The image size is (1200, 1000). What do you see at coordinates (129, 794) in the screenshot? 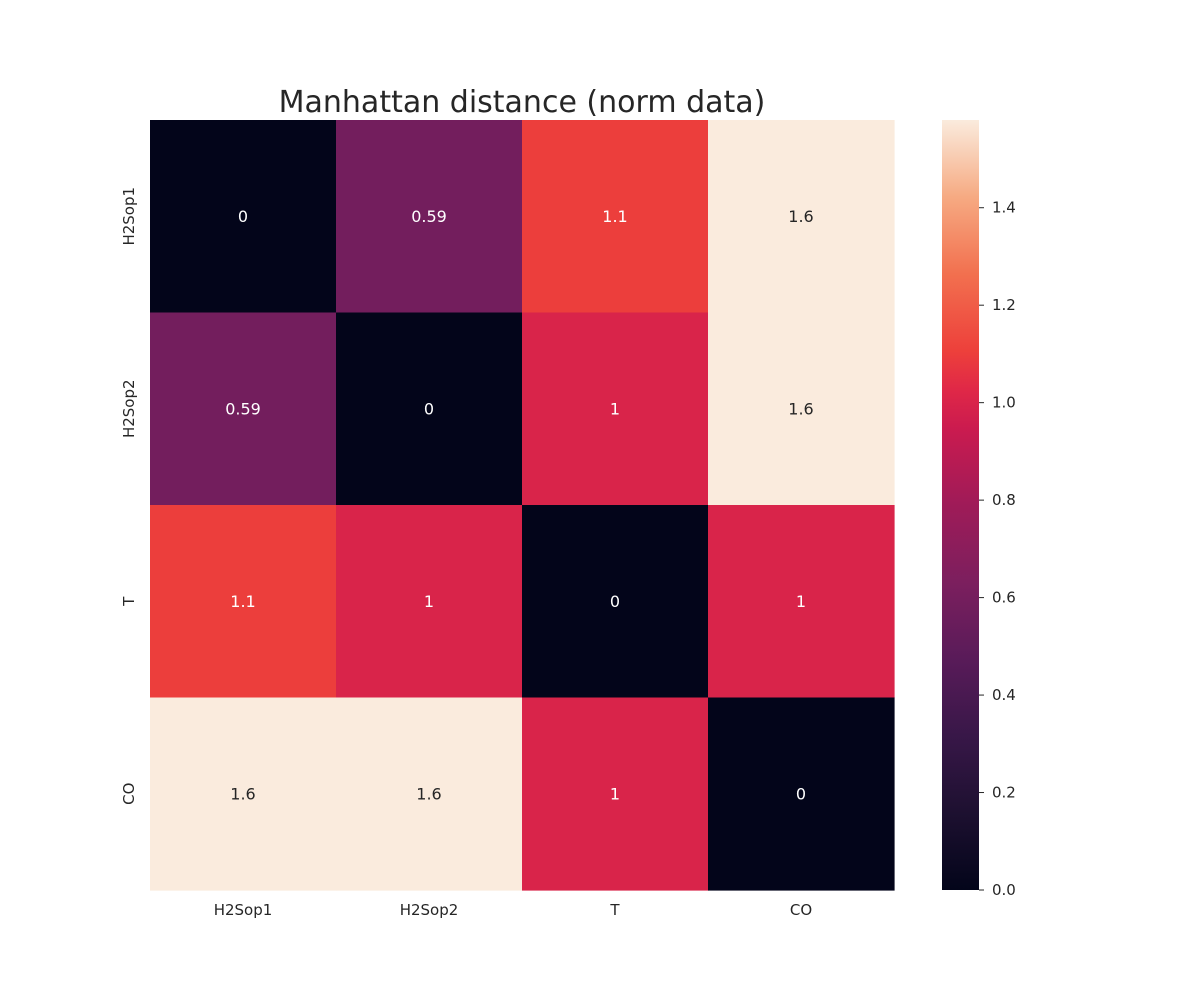
I see `y-tick-label: CO` at bounding box center [129, 794].